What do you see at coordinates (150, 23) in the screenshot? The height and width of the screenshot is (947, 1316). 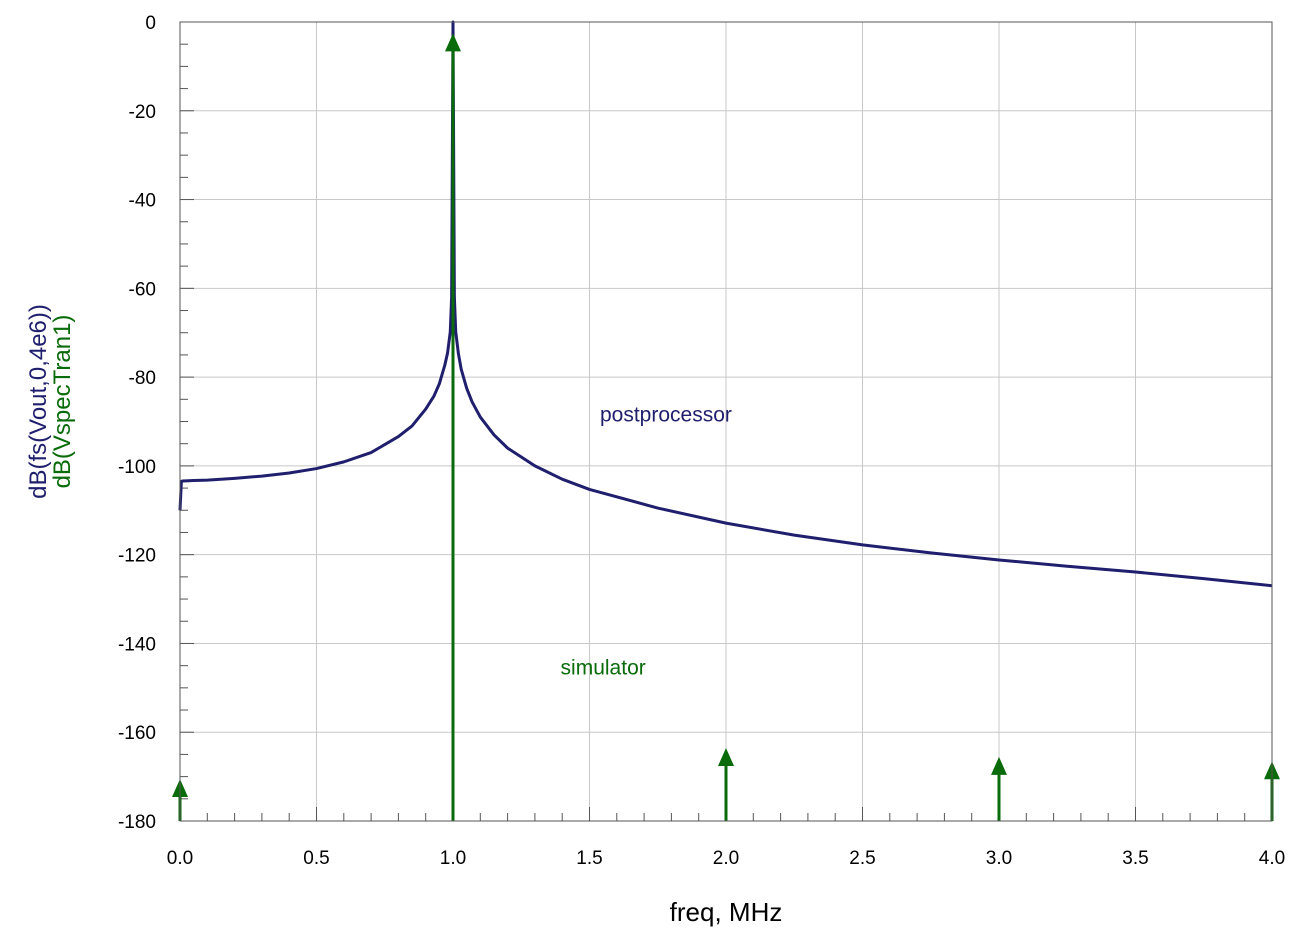 I see `y-tick-label: 0` at bounding box center [150, 23].